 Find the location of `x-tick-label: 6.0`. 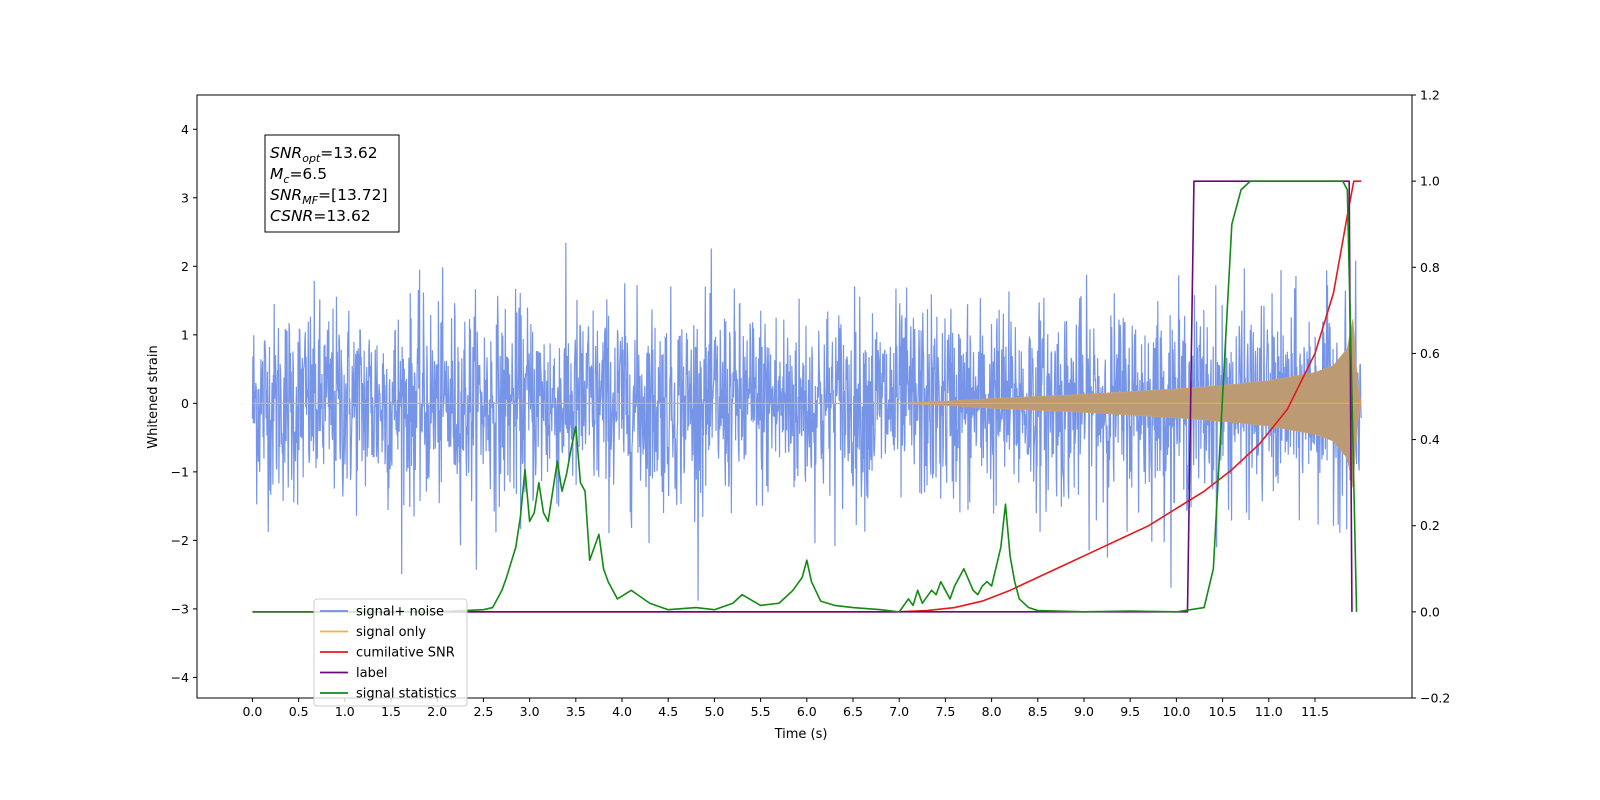

x-tick-label: 6.0 is located at coordinates (807, 711).